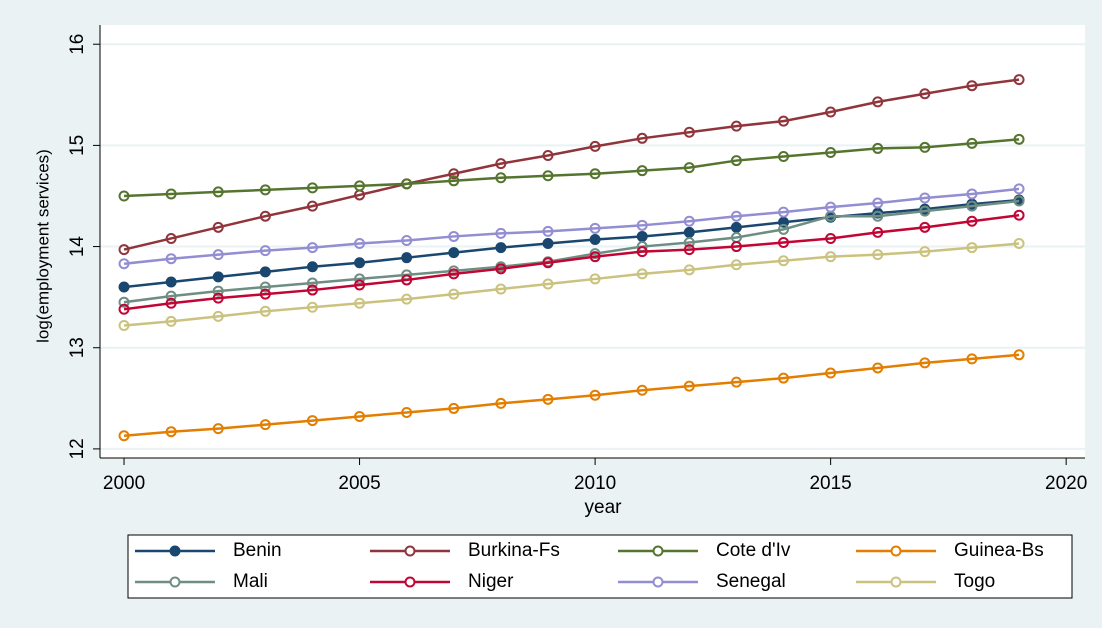 The width and height of the screenshot is (1102, 628). I want to click on x-tick-label: 2005, so click(359, 483).